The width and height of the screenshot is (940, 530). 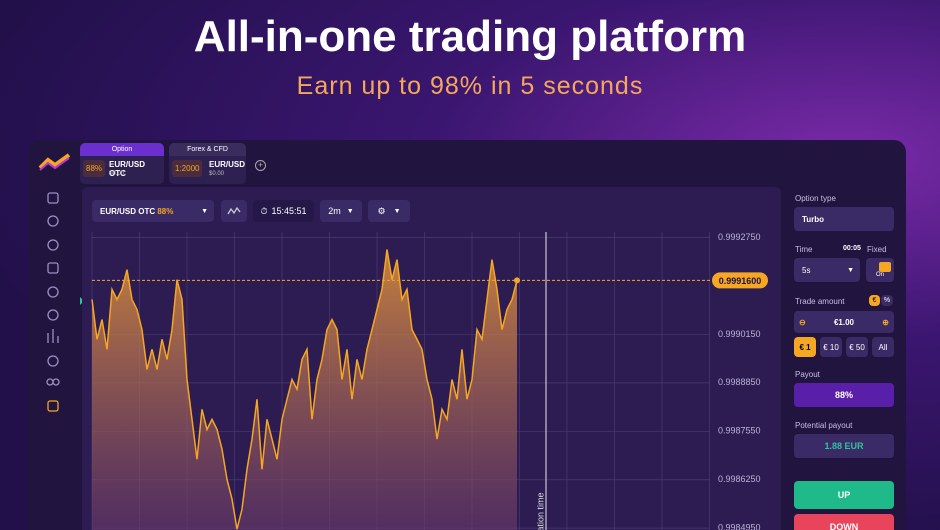 I want to click on timeframe-select: 2m ▼, so click(x=341, y=211).